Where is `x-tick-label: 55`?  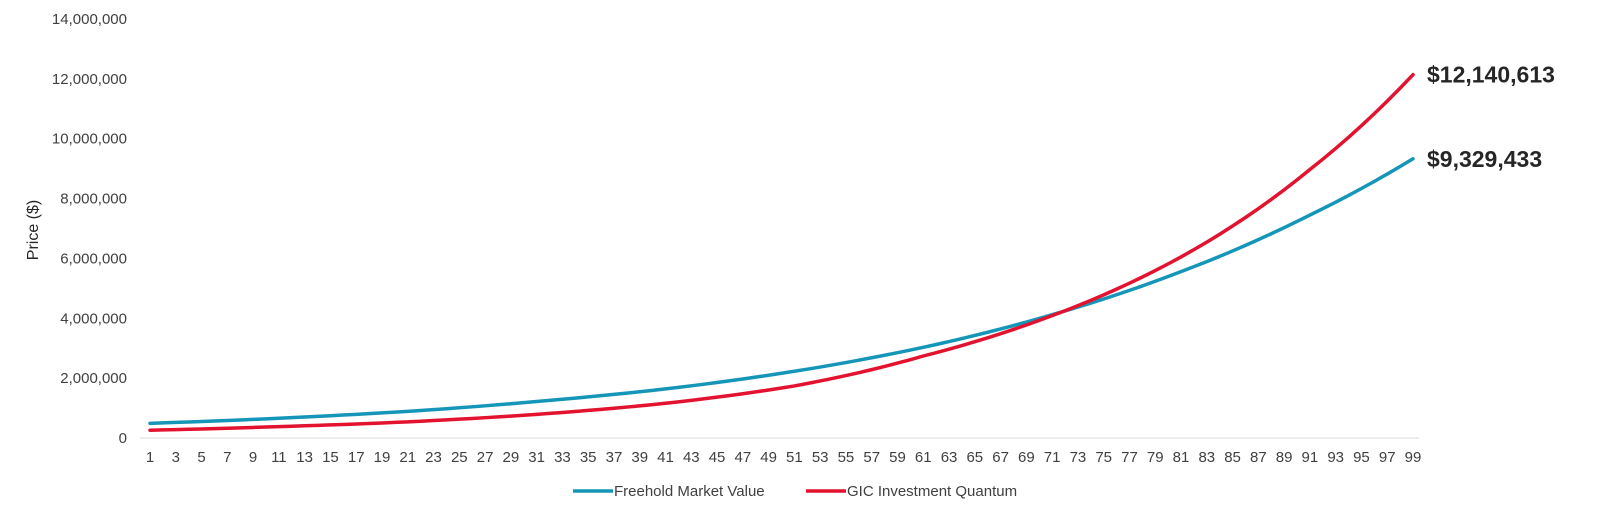
x-tick-label: 55 is located at coordinates (846, 457).